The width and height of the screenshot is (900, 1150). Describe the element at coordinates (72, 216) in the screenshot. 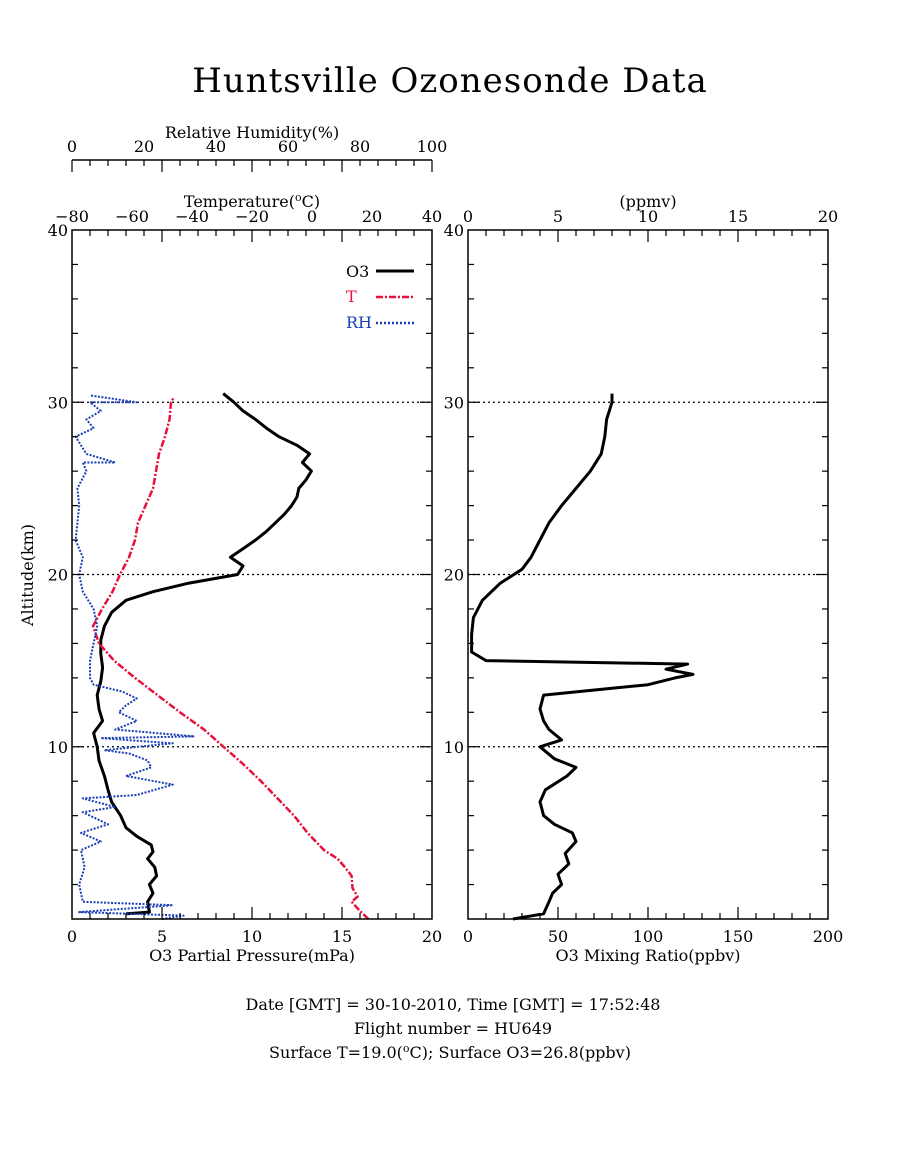

I see `x-tick-label: −80` at that location.